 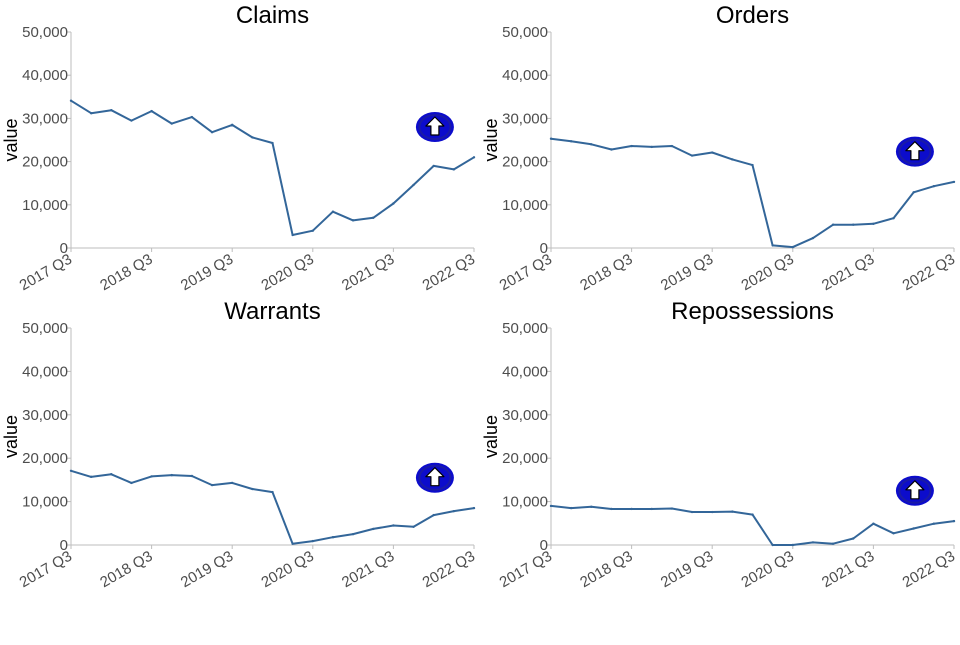 I want to click on chart-title: Claims, so click(x=272, y=15).